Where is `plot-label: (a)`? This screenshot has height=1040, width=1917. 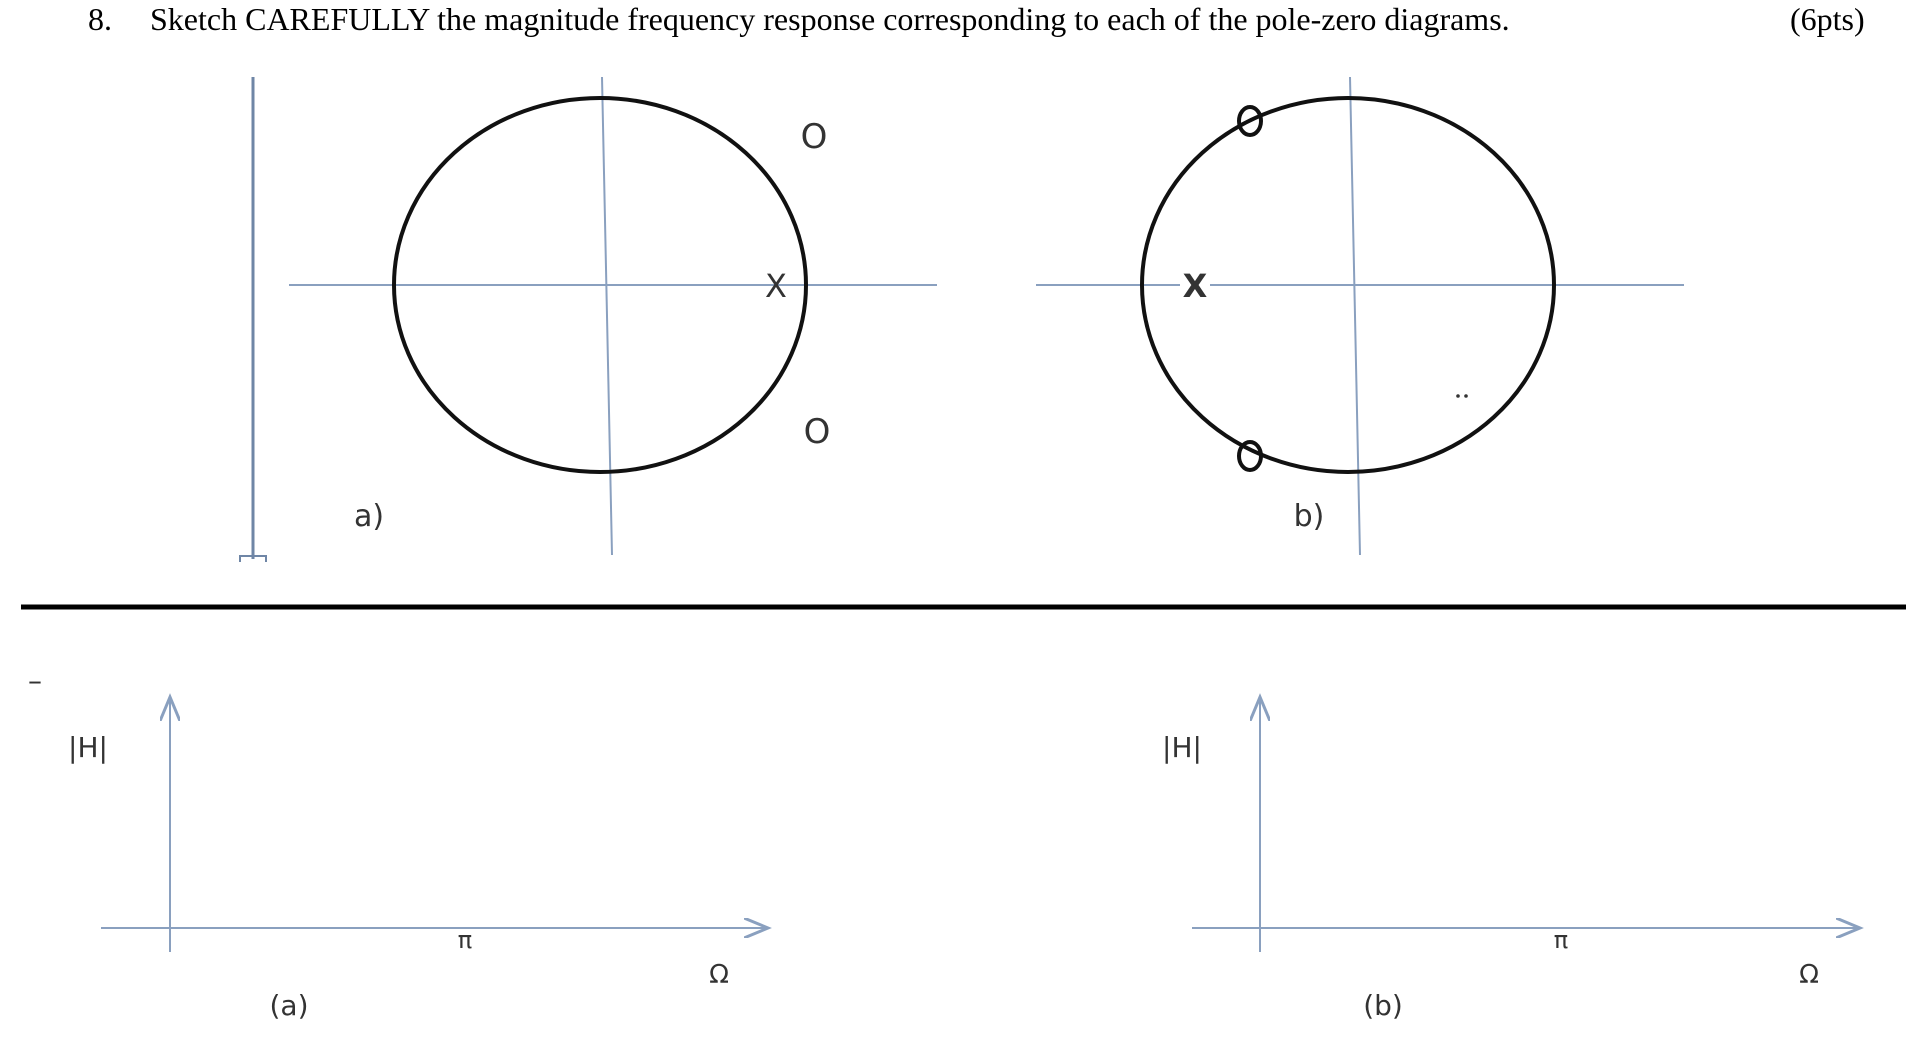 plot-label: (a) is located at coordinates (288, 1005).